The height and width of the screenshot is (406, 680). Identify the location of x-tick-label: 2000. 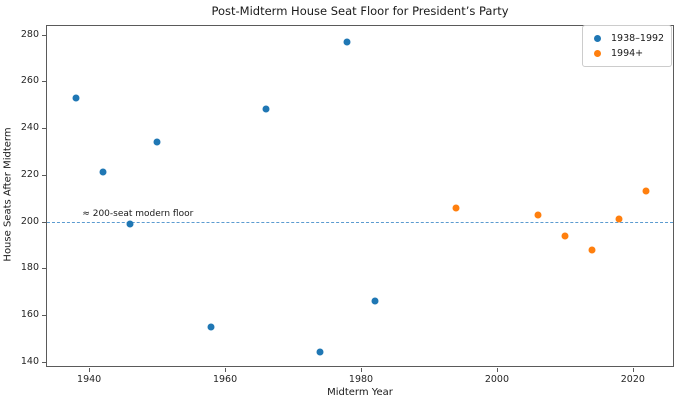
(497, 379).